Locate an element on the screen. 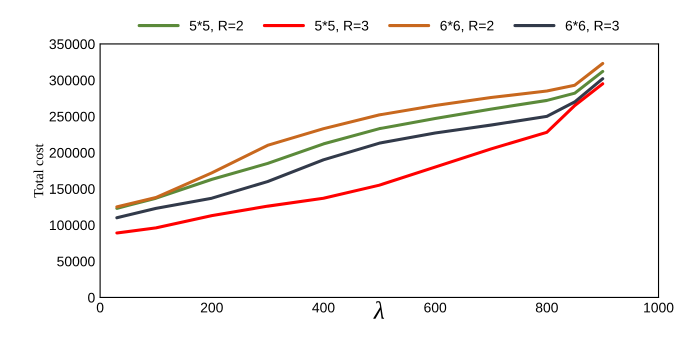 This screenshot has height=338, width=681. x-tick-label: 200 is located at coordinates (211, 307).